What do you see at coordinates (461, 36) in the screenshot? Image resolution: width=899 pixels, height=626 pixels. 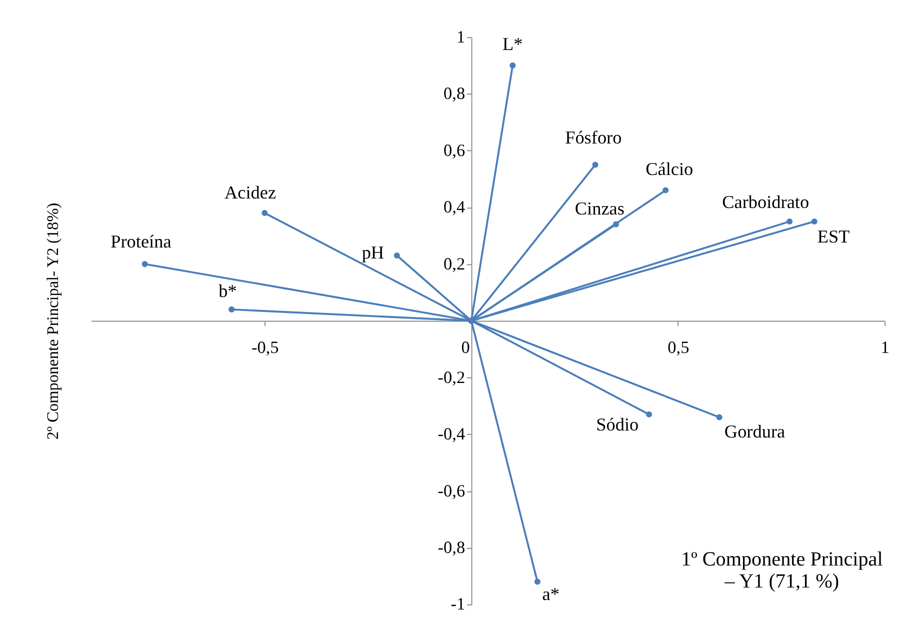 I see `y-tick-label: 1` at bounding box center [461, 36].